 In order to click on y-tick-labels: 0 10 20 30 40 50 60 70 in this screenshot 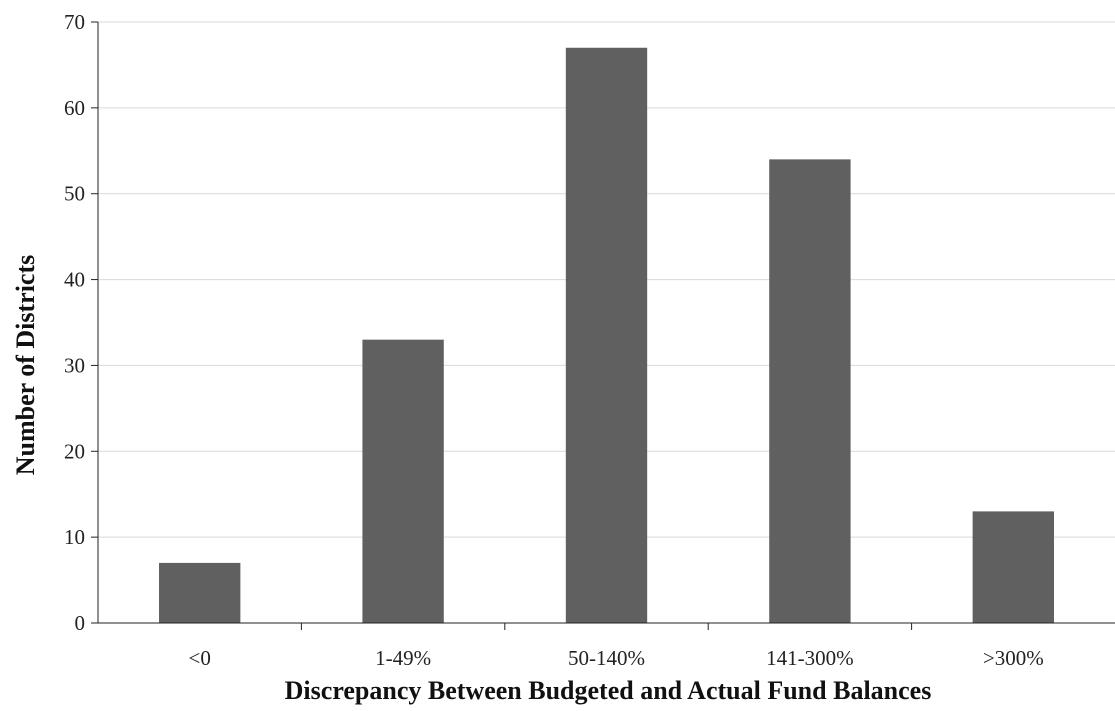, I will do `click(81, 322)`.